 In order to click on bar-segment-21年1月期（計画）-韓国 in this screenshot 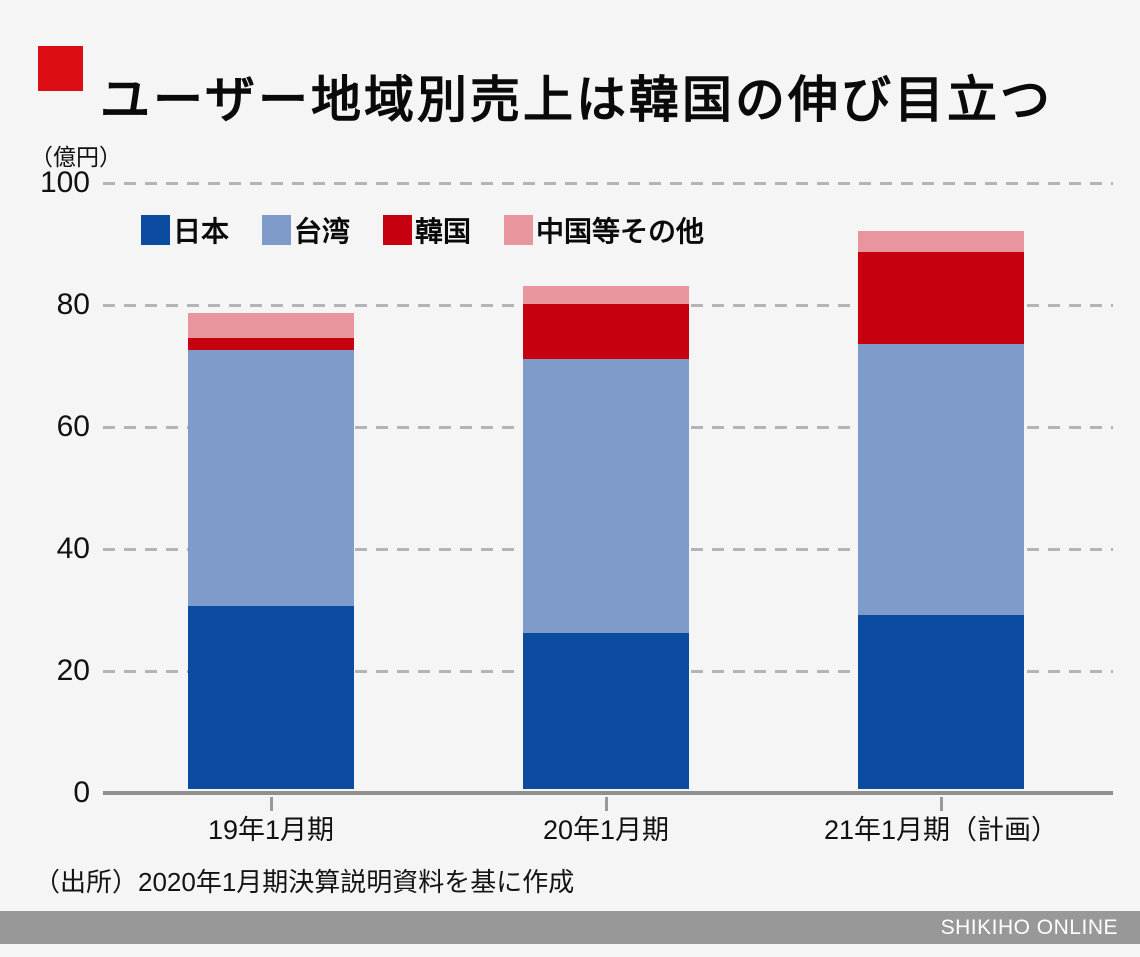, I will do `click(941, 298)`.